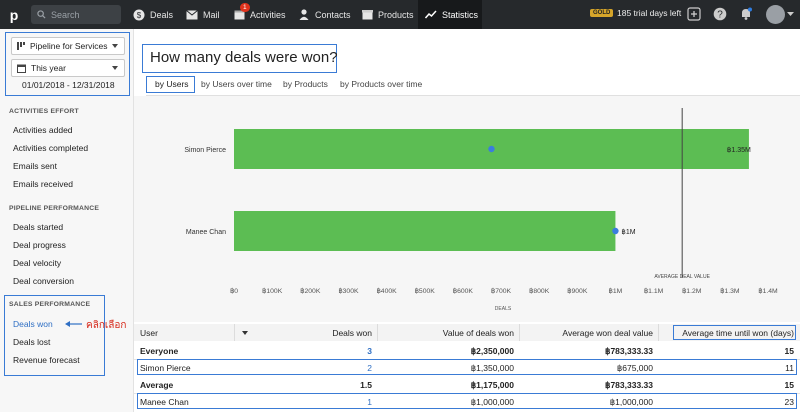 This screenshot has height=412, width=800. I want to click on table-row: Everyone 3 ฿2,350,000 ฿783,333.33 15, so click(467, 350).